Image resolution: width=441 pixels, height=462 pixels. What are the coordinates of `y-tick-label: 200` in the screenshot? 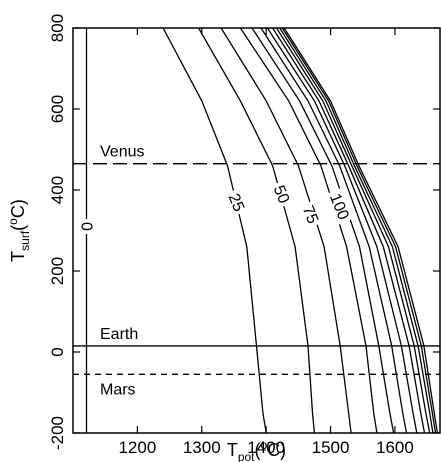 It's located at (57, 271).